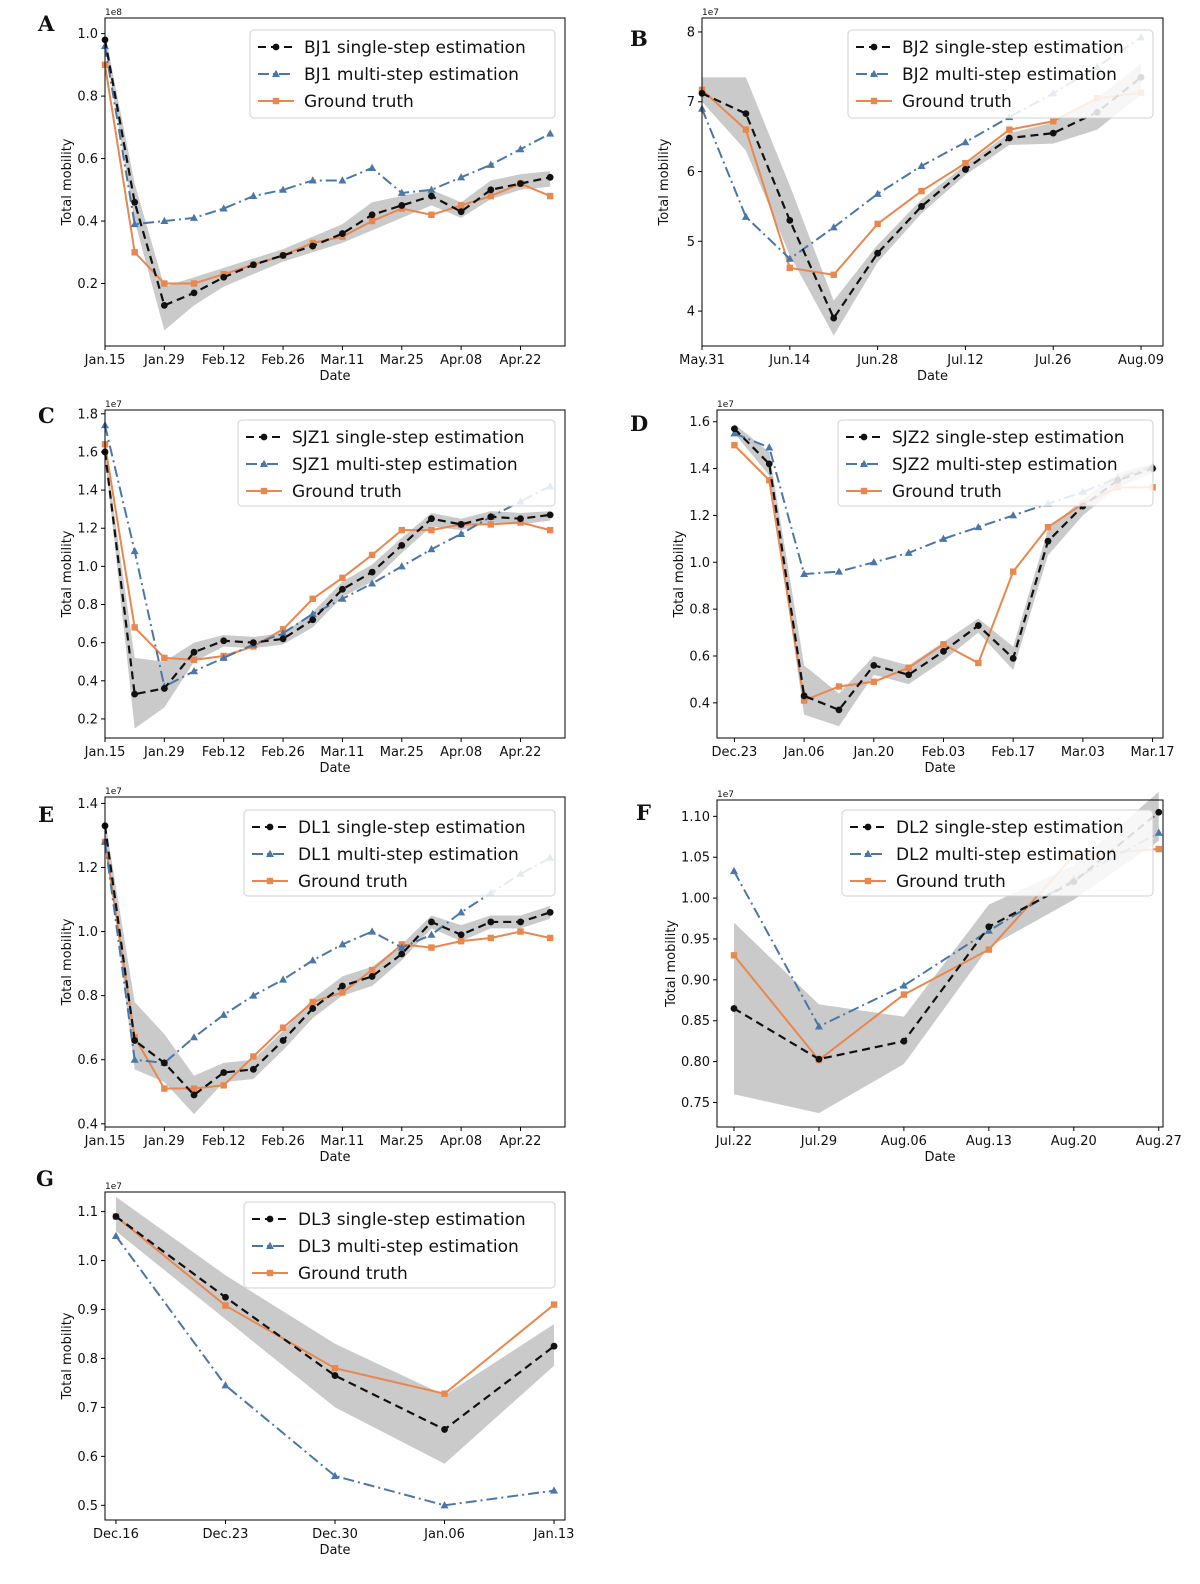 The height and width of the screenshot is (1584, 1200). What do you see at coordinates (699, 422) in the screenshot?
I see `y-tick-label: 1.6` at bounding box center [699, 422].